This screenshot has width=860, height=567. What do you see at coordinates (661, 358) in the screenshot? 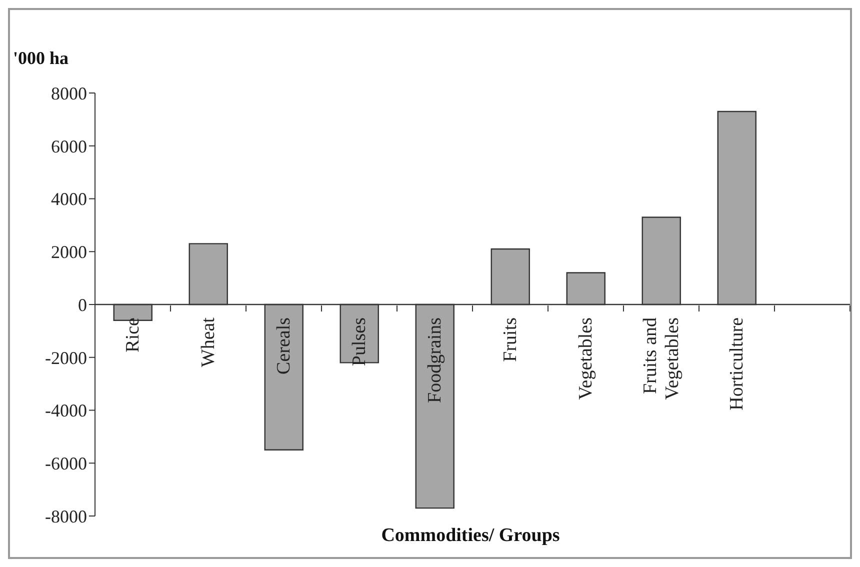
I see `x-tick-label: Fruits and Vegetables` at bounding box center [661, 358].